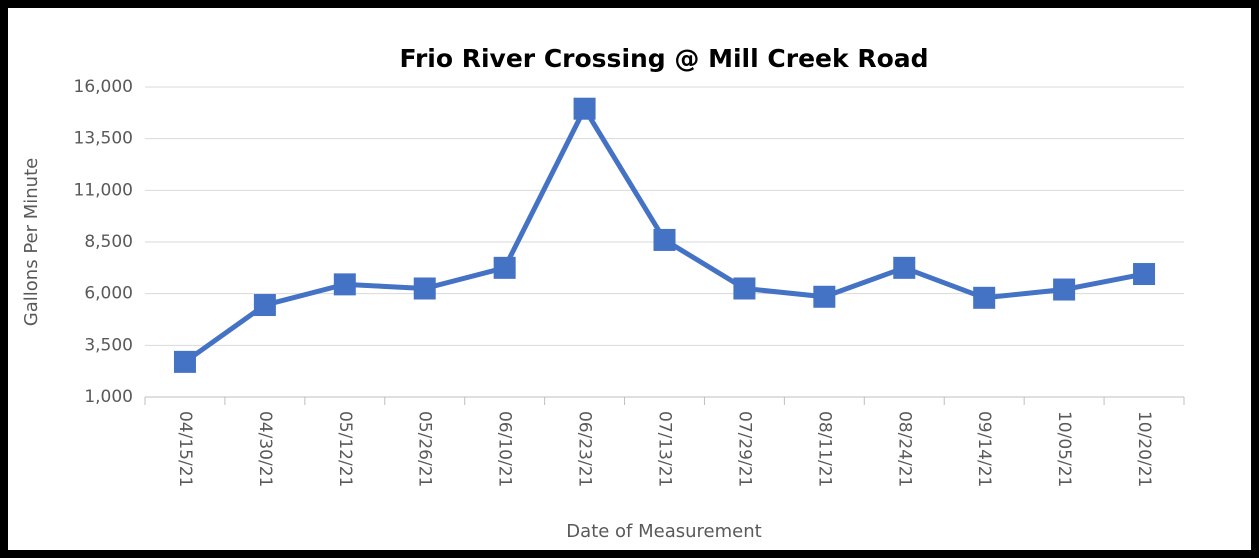 The height and width of the screenshot is (558, 1259). What do you see at coordinates (108, 294) in the screenshot?
I see `y-tick-label: 6,000` at bounding box center [108, 294].